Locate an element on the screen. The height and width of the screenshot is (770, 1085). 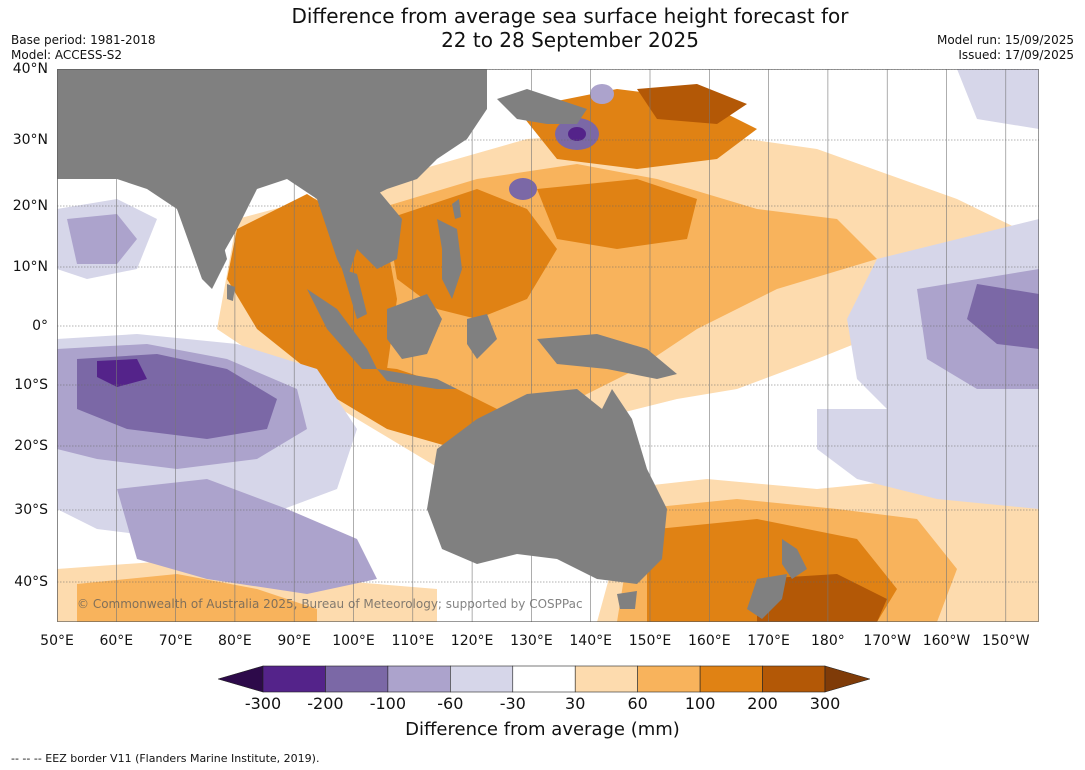
colorbar-tick-label: -30 is located at coordinates (512, 703).